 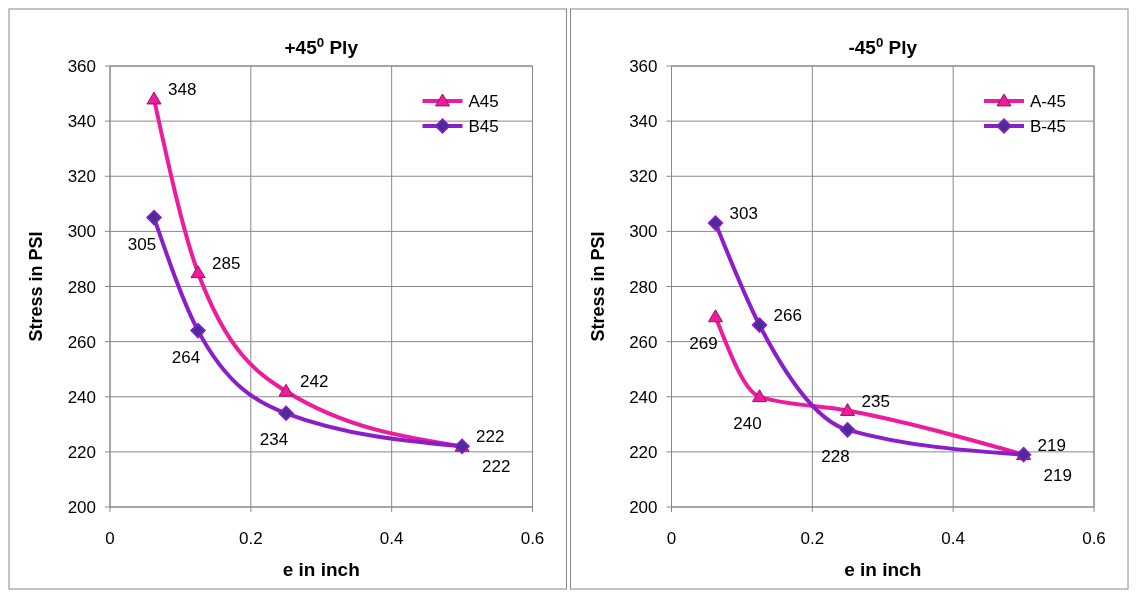 I want to click on data-label: 266, so click(x=787, y=316).